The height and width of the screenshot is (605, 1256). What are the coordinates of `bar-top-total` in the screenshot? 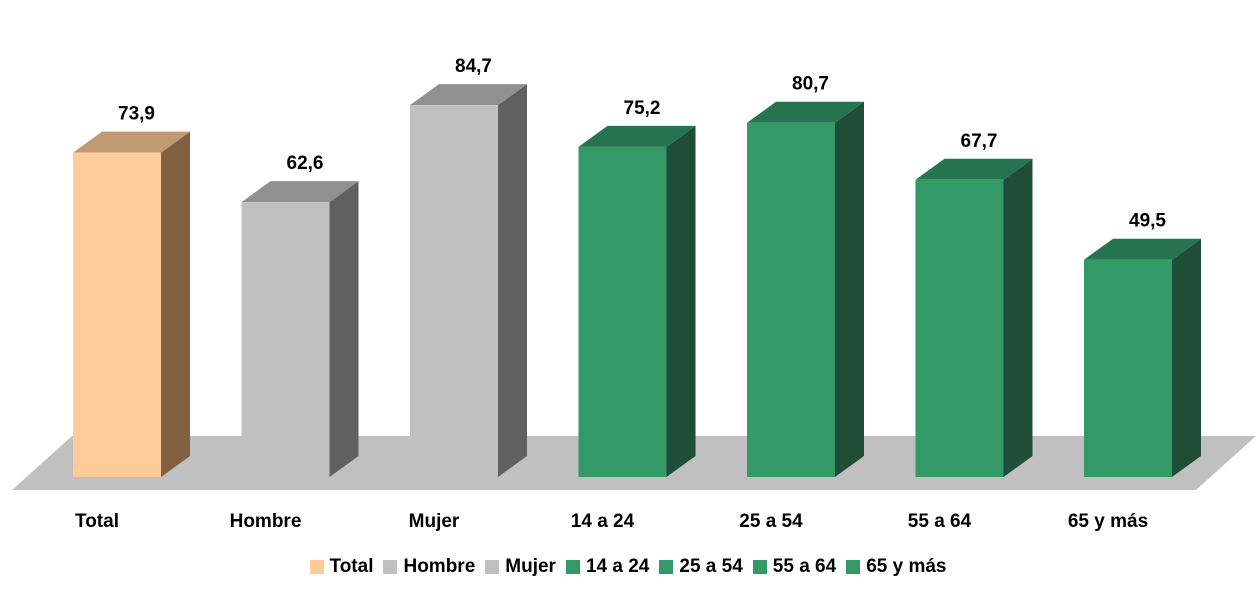 It's located at (131, 142).